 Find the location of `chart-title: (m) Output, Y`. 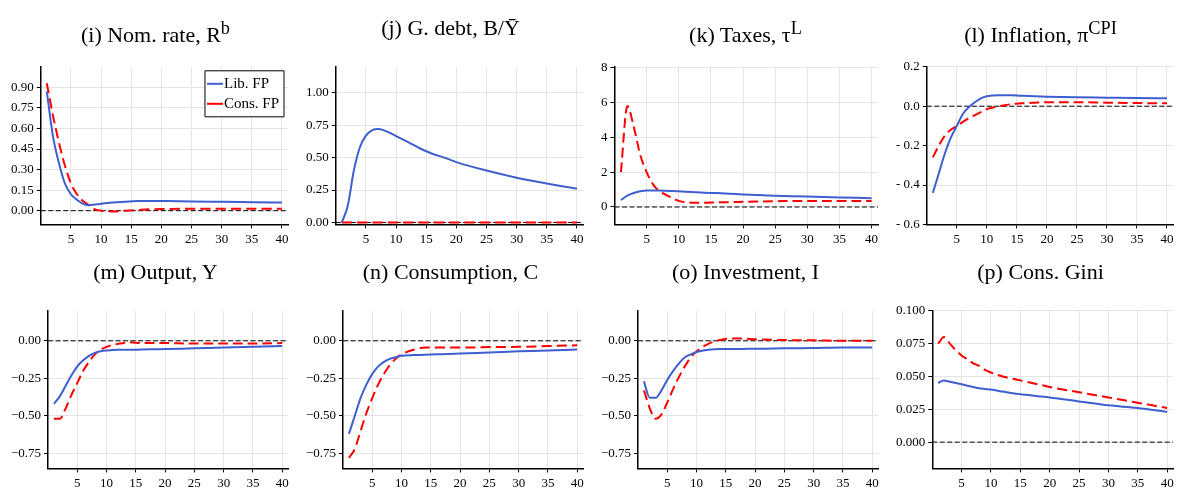

chart-title: (m) Output, Y is located at coordinates (155, 272).